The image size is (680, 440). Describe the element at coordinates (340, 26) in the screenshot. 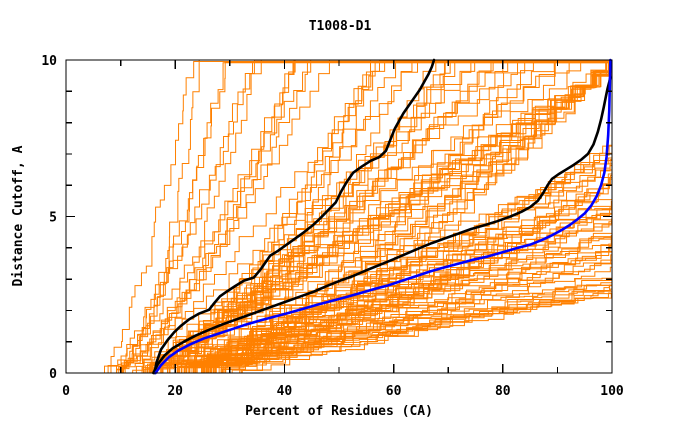

I see `page-title: T1008-D1` at that location.